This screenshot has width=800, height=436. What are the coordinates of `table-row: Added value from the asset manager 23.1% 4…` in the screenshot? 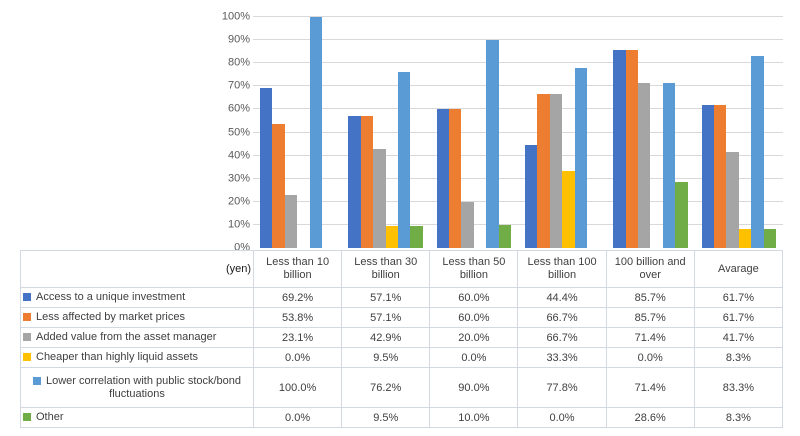 It's located at (402, 337).